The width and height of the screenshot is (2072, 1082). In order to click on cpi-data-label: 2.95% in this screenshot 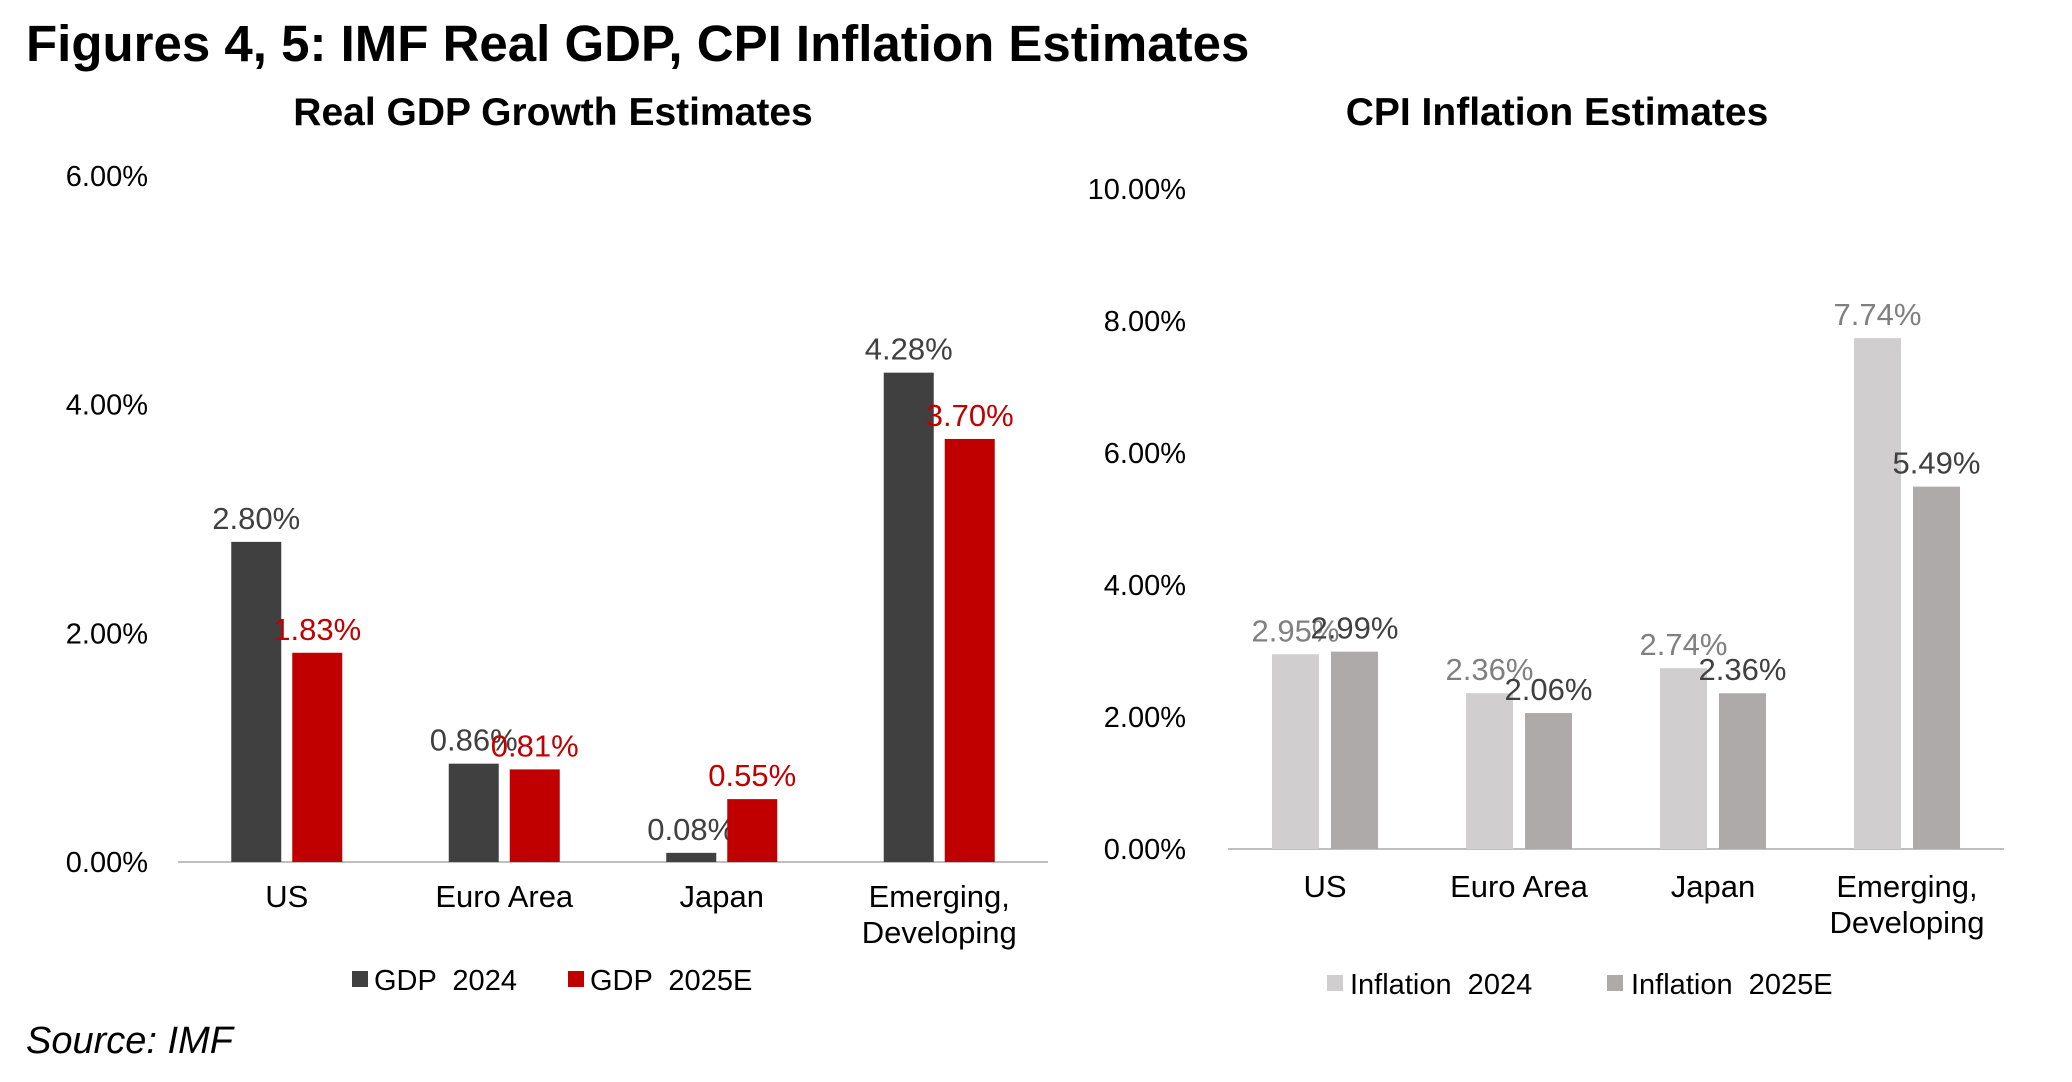, I will do `click(1296, 630)`.